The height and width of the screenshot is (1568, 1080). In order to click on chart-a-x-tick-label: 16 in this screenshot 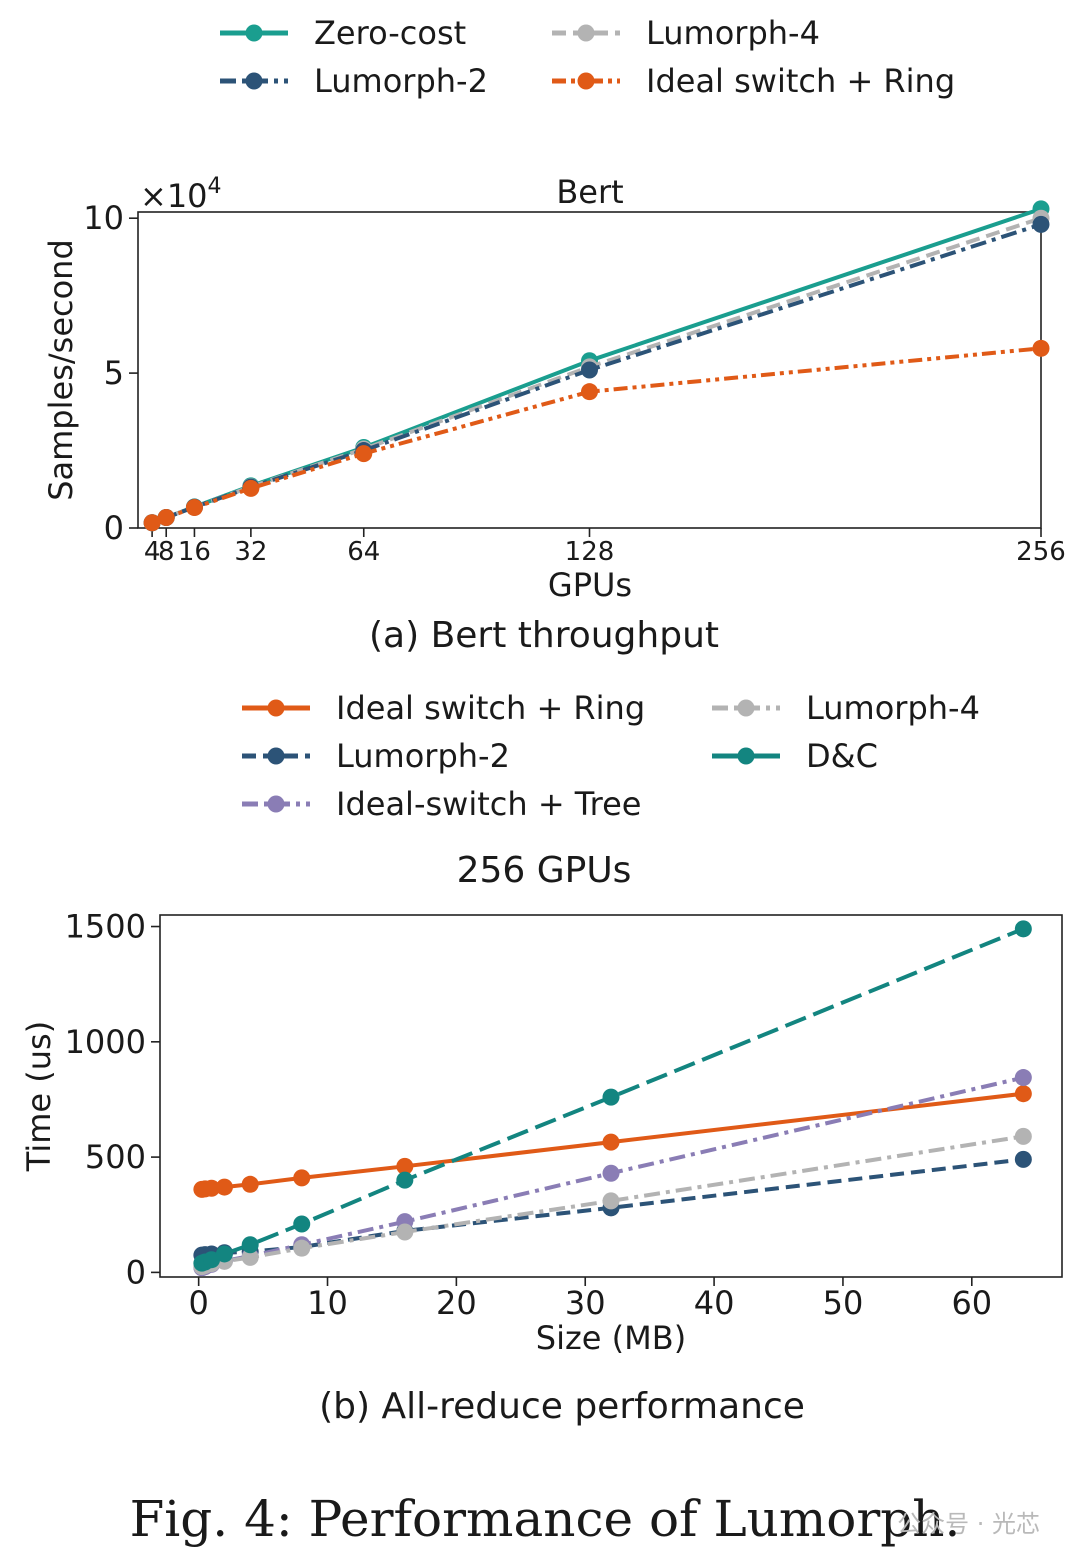, I will do `click(194, 552)`.